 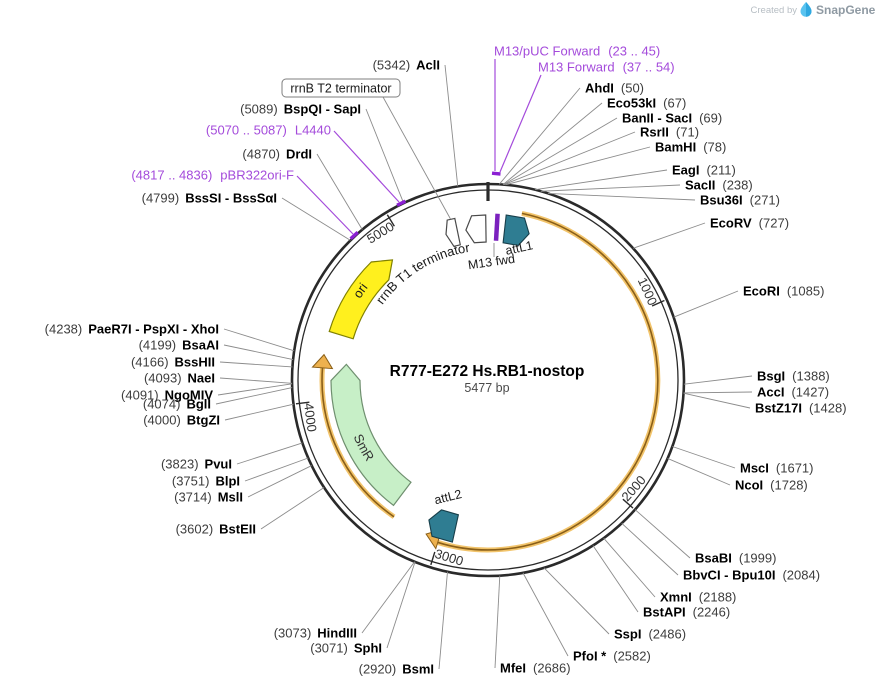 I want to click on site-label-hindiii: (3073) HindIII, so click(x=315, y=633).